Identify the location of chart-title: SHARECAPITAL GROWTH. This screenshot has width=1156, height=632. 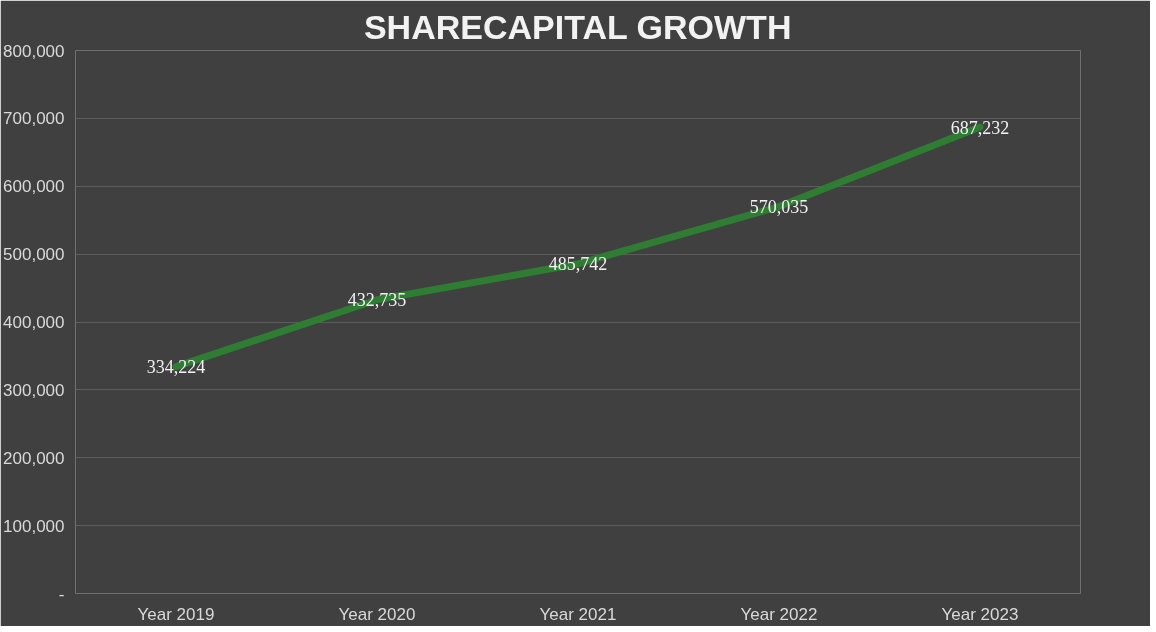
(577, 26).